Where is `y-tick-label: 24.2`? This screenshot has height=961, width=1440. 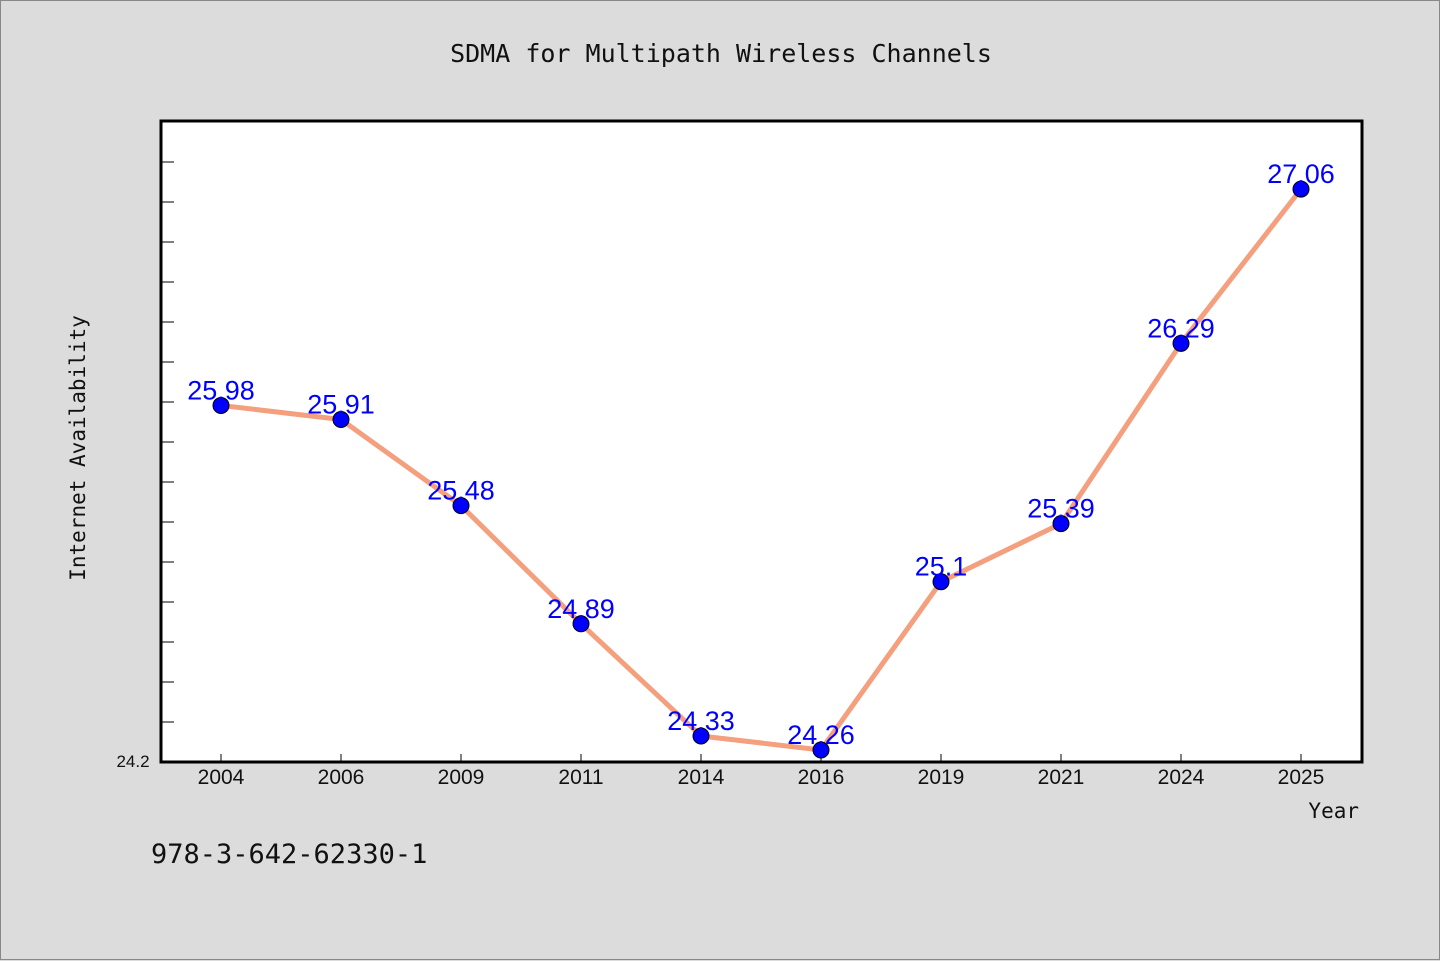
y-tick-label: 24.2 is located at coordinates (132, 761).